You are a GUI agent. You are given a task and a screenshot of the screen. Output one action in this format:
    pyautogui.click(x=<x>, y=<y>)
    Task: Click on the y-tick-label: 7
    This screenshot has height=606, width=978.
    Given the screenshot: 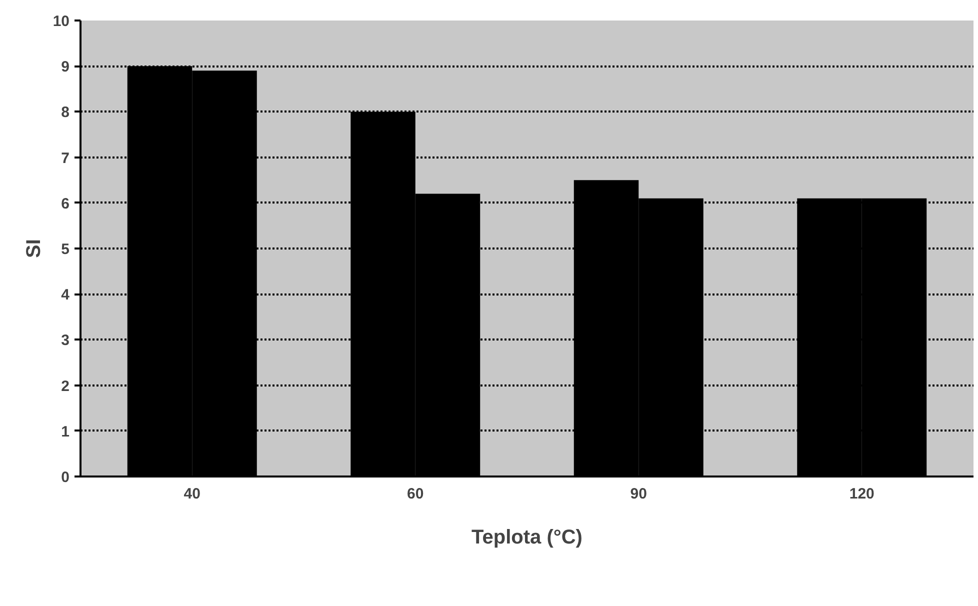 What is the action you would take?
    pyautogui.click(x=65, y=158)
    